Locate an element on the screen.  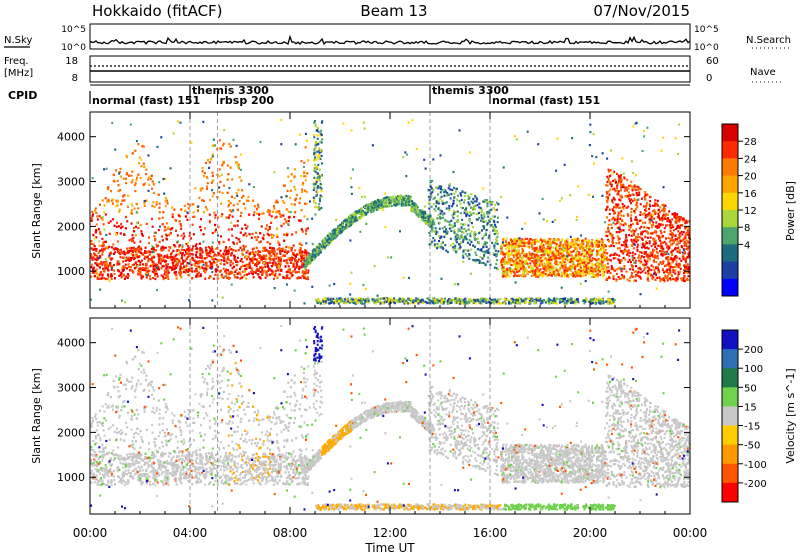
nave-tick-top: 60 is located at coordinates (712, 61).